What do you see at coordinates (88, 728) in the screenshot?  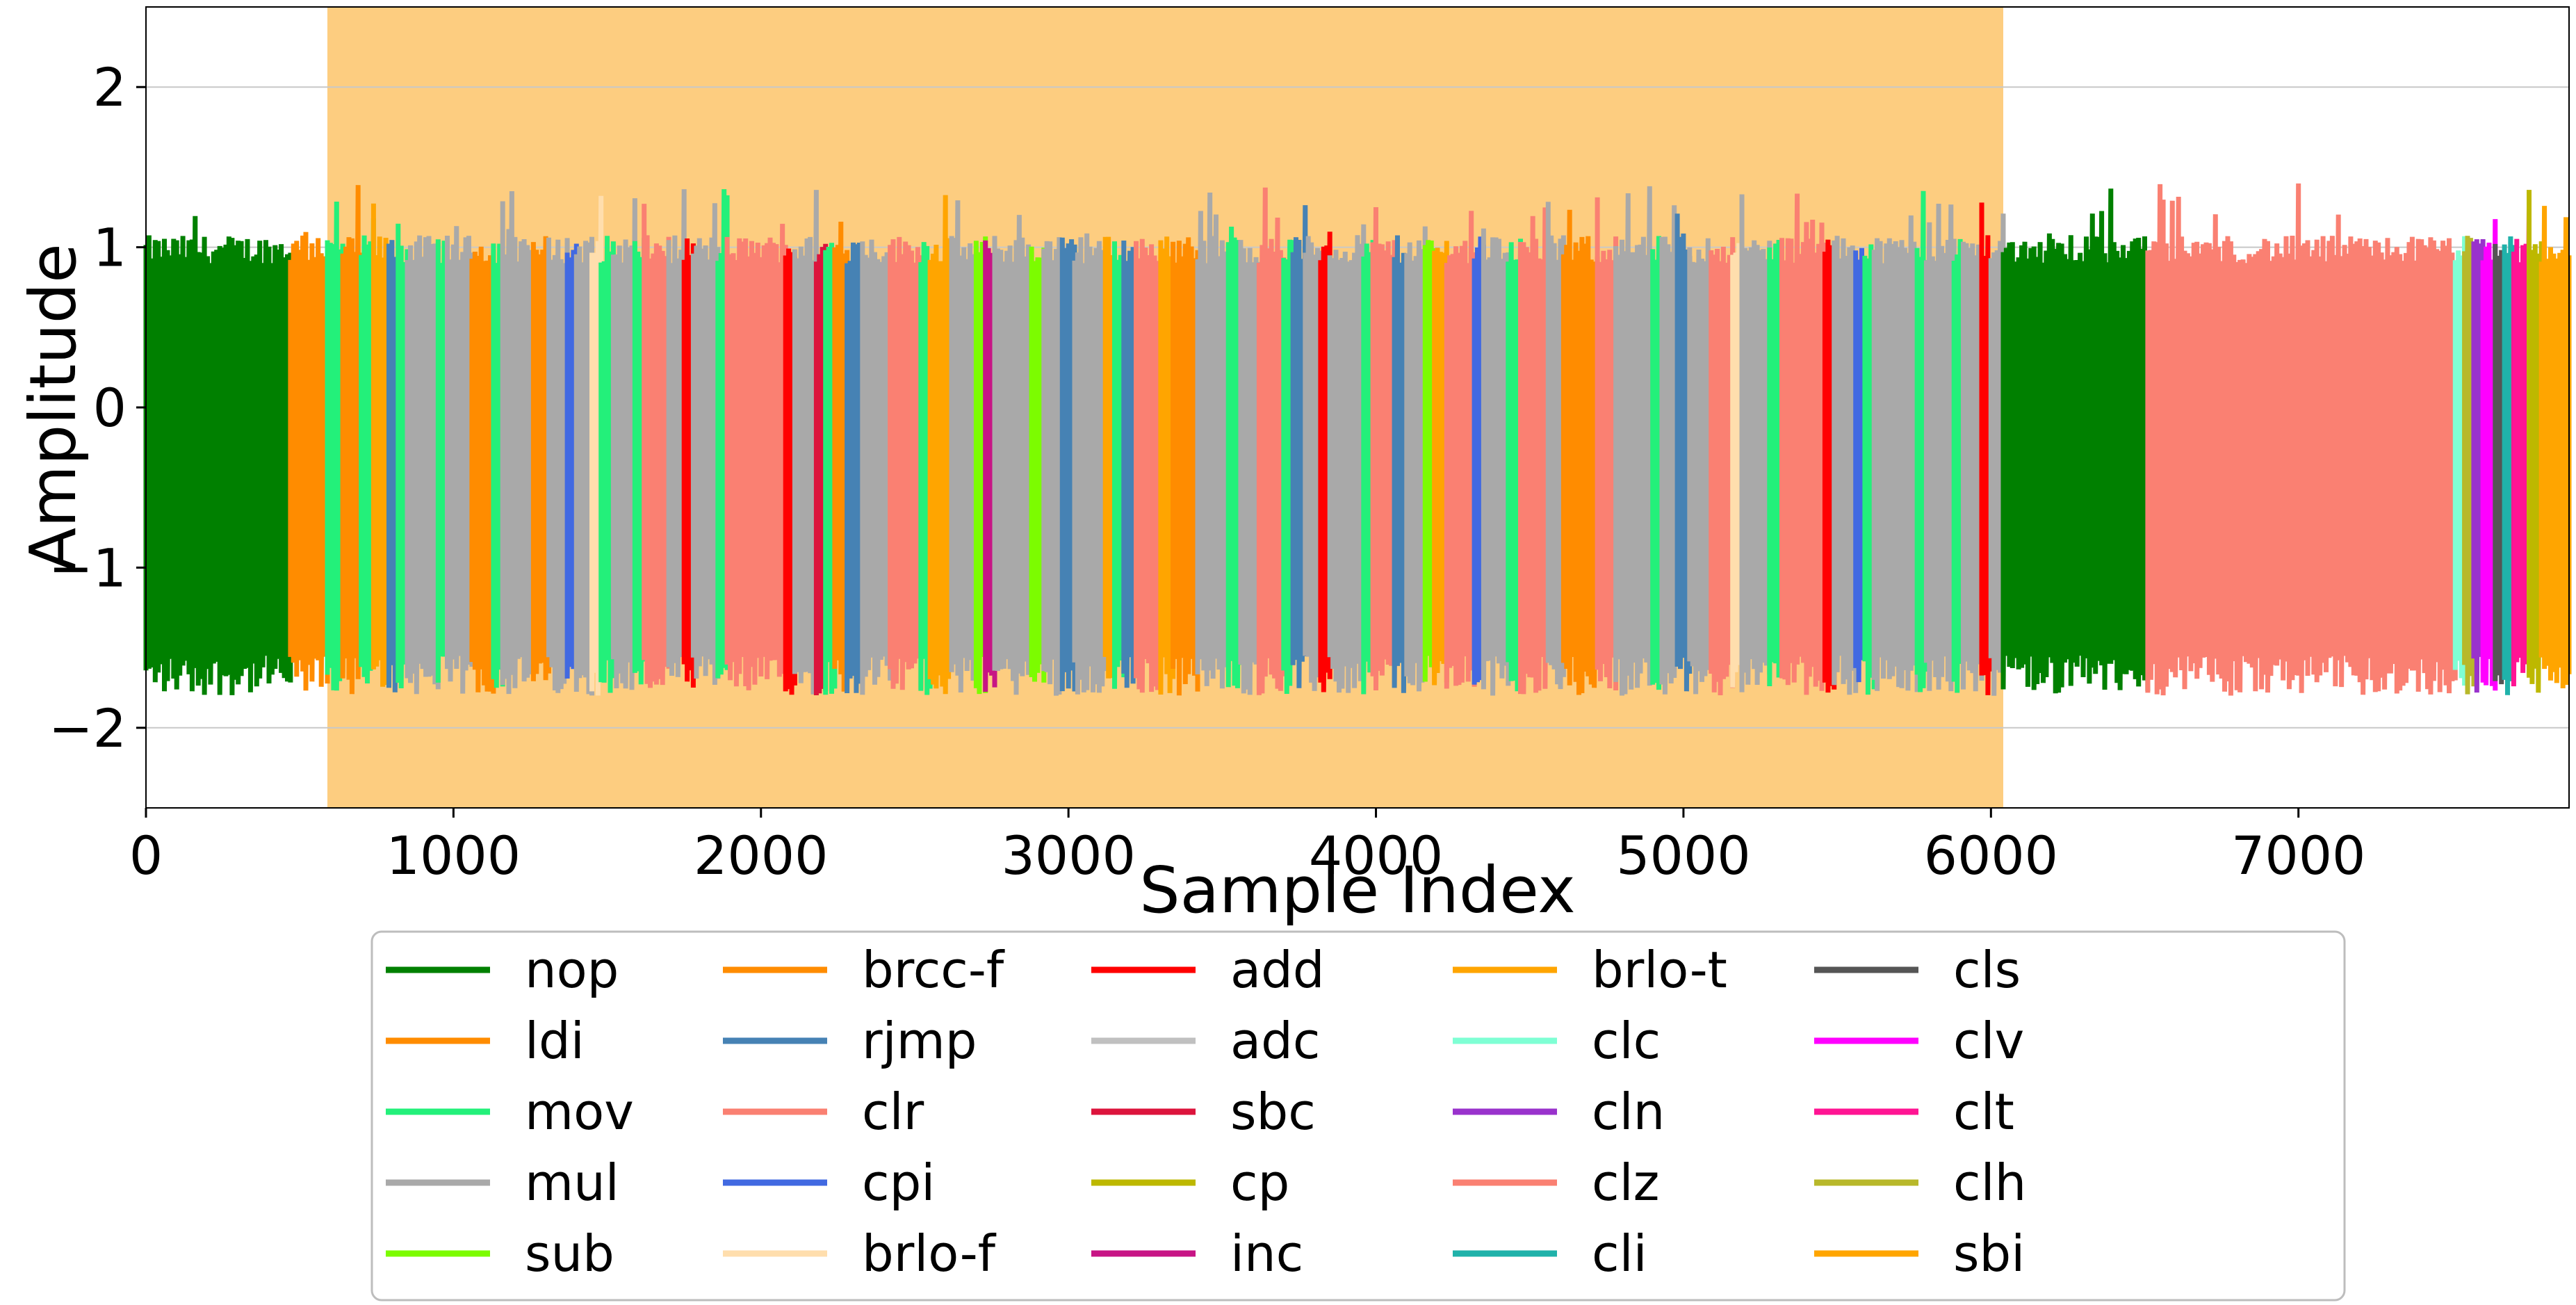 I see `y-tick-label: −2` at bounding box center [88, 728].